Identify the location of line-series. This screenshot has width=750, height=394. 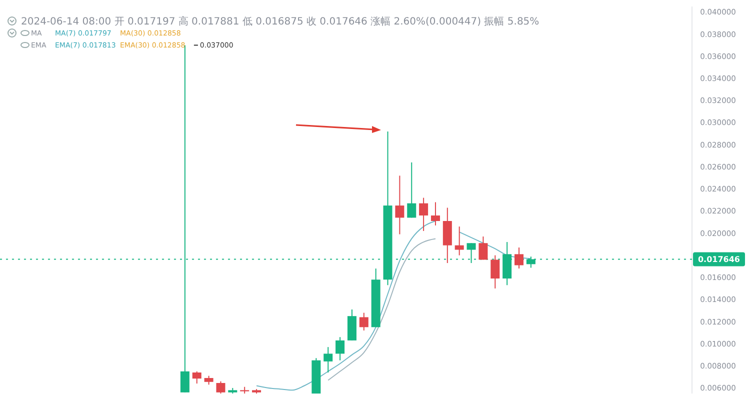
(382, 309).